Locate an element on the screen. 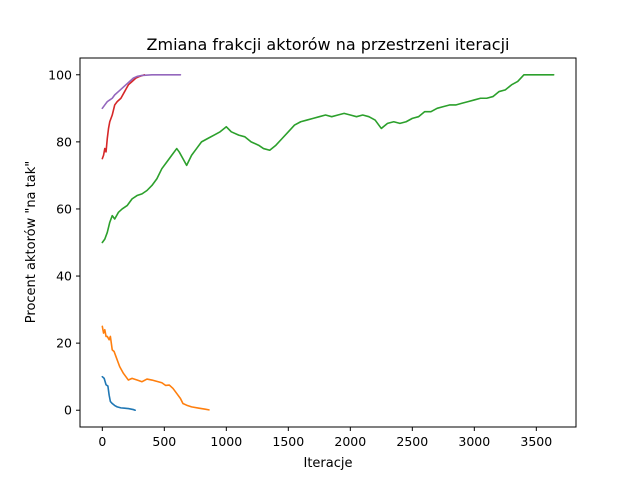 This screenshot has width=640, height=480. x-tick-label: 2000 is located at coordinates (350, 441).